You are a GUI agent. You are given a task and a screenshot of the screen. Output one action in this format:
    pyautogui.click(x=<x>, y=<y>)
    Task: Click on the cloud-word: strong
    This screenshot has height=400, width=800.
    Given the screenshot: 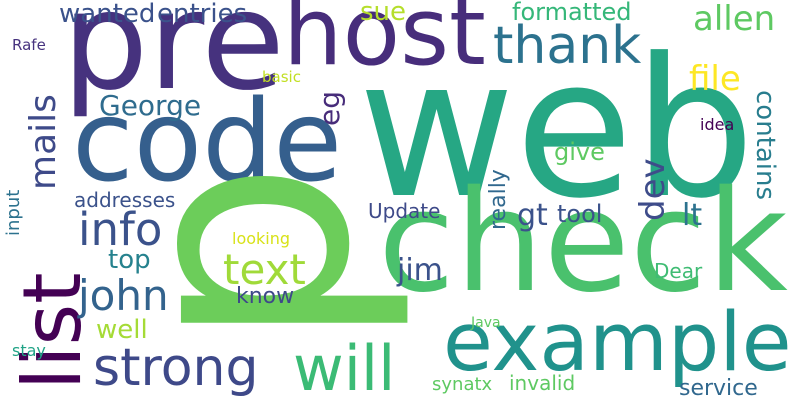 What is the action you would take?
    pyautogui.click(x=176, y=368)
    